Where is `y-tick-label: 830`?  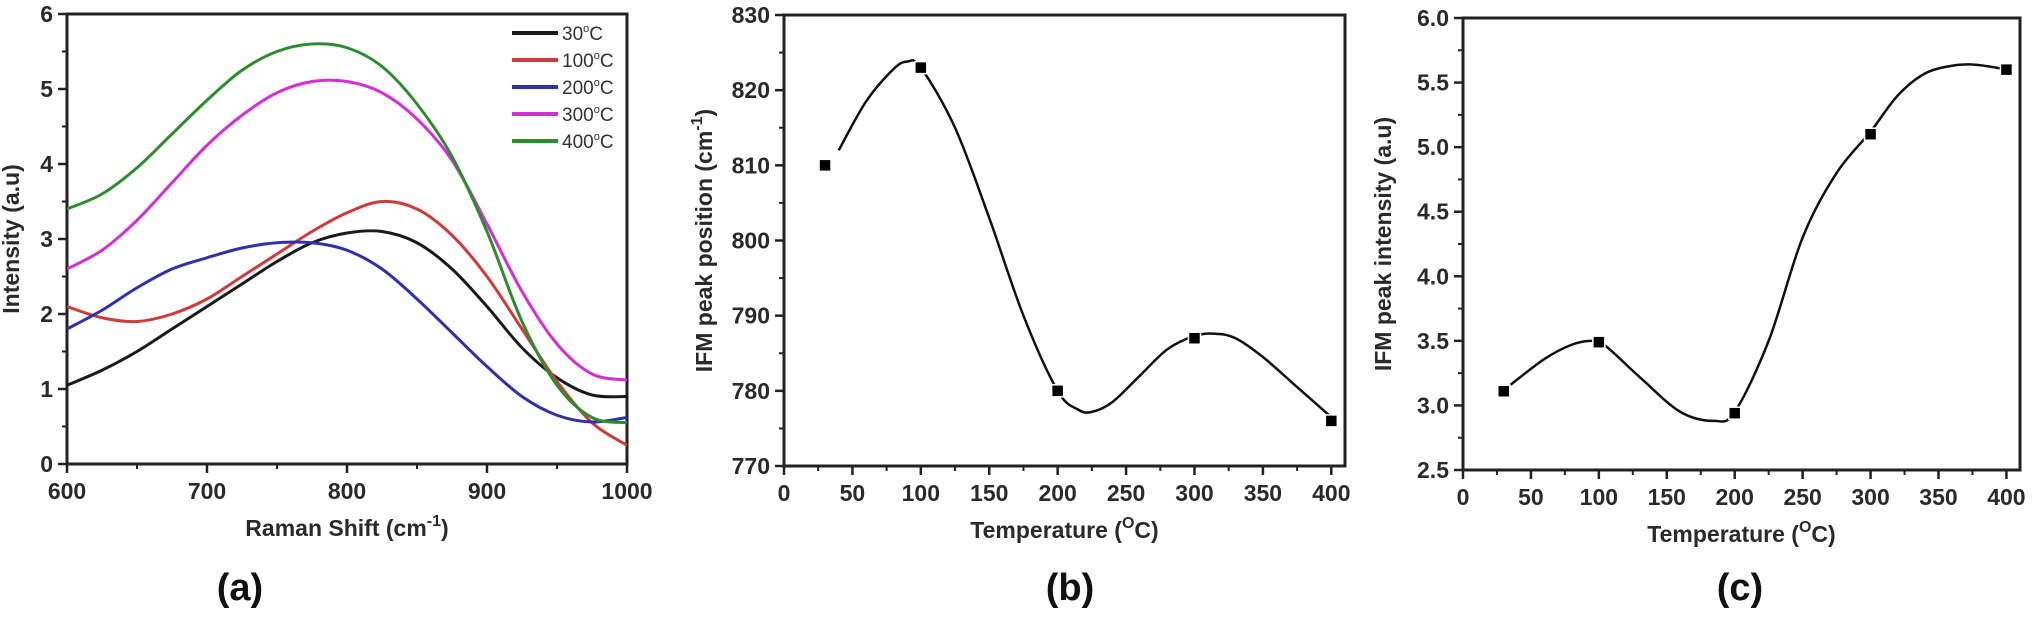 y-tick-label: 830 is located at coordinates (751, 15).